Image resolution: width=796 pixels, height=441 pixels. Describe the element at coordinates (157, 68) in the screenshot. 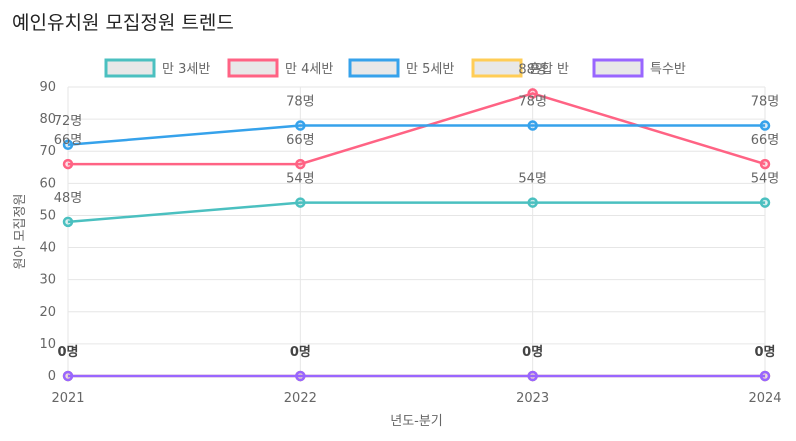

I see `legend-item: 만 3세반` at that location.